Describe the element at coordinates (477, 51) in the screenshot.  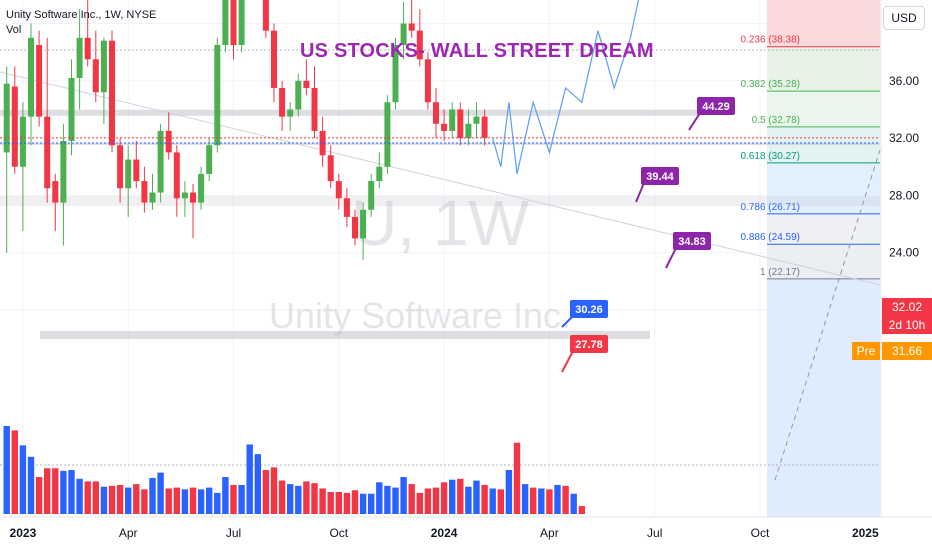
I see `chart-title: US STOCKS- WALL STREET DREAM` at that location.